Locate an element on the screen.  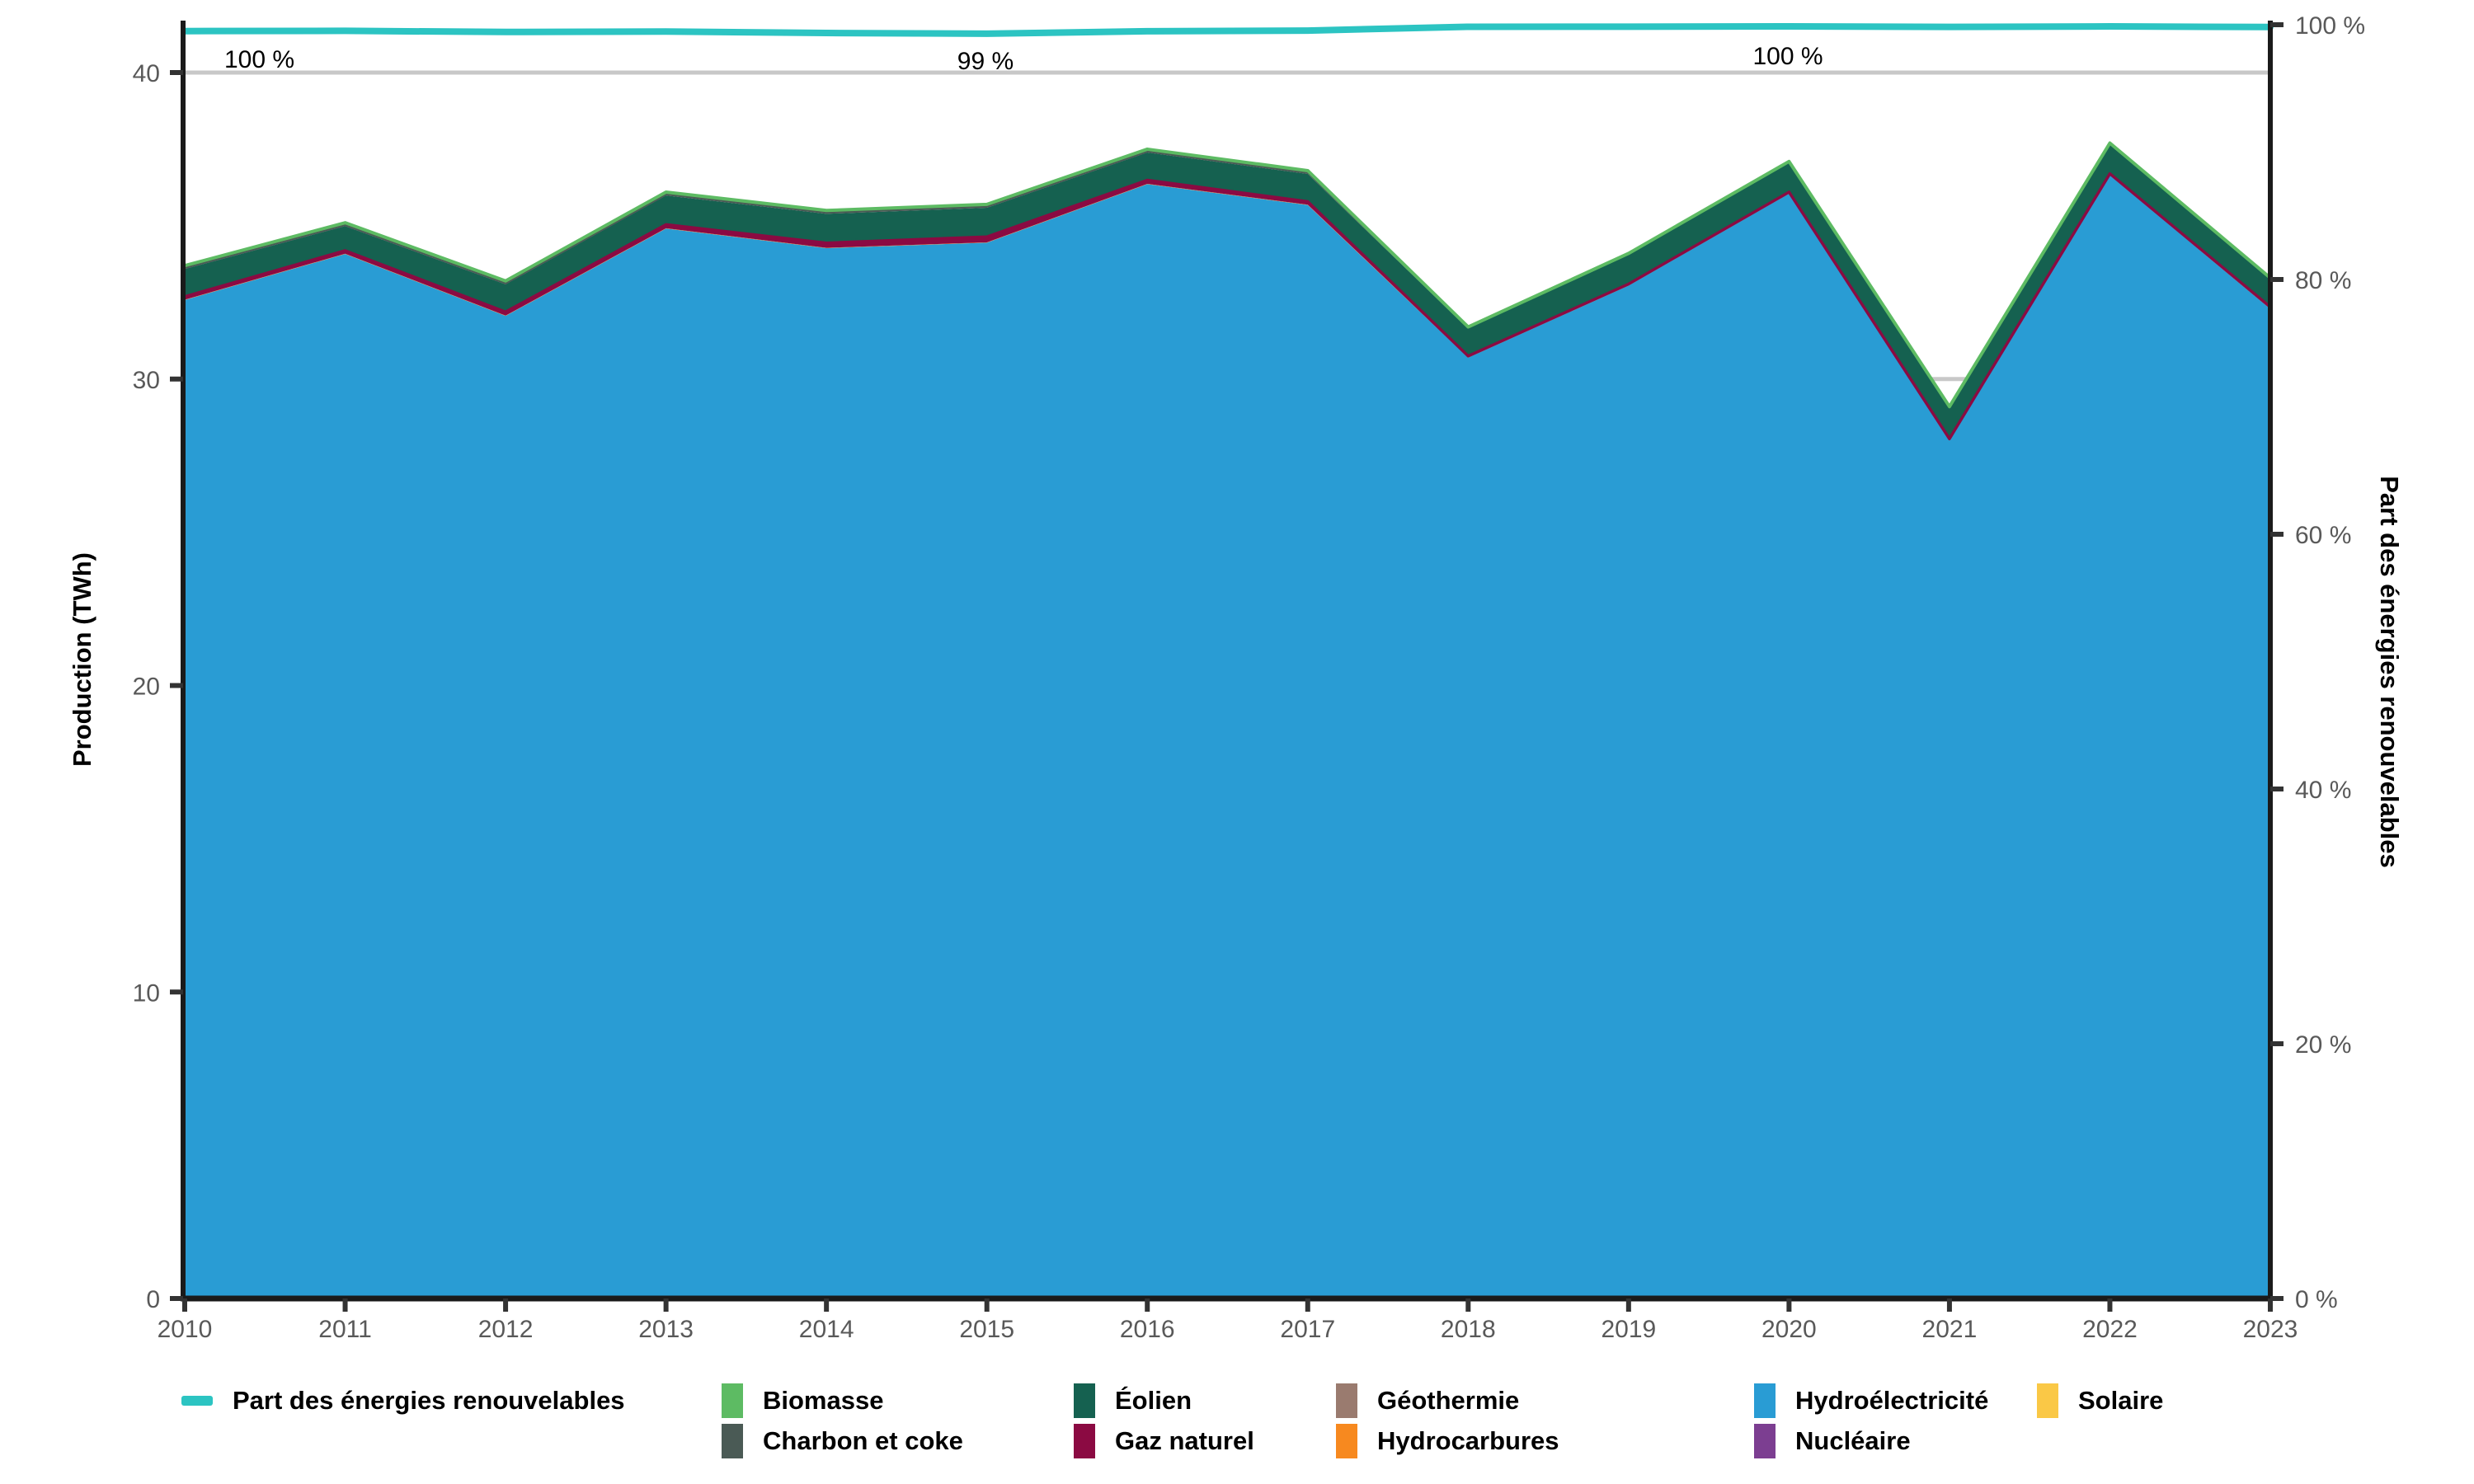
x-axis-tick-label: 2022 is located at coordinates (2110, 1329).